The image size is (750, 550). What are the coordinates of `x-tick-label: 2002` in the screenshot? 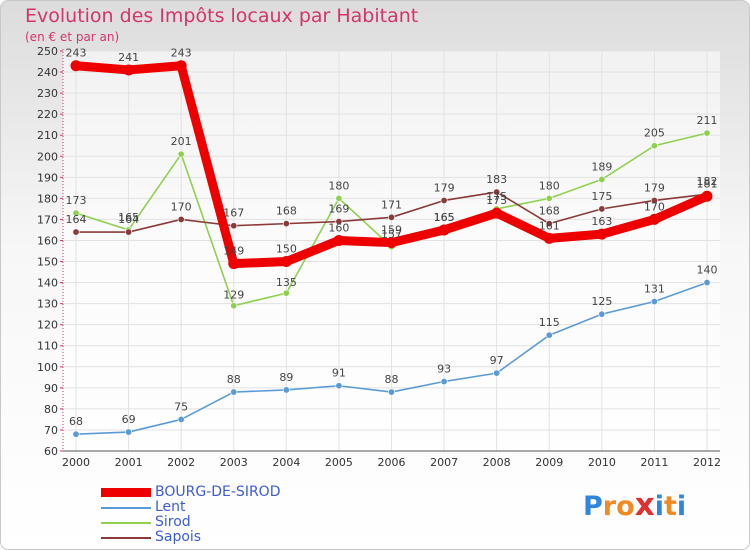 It's located at (181, 462).